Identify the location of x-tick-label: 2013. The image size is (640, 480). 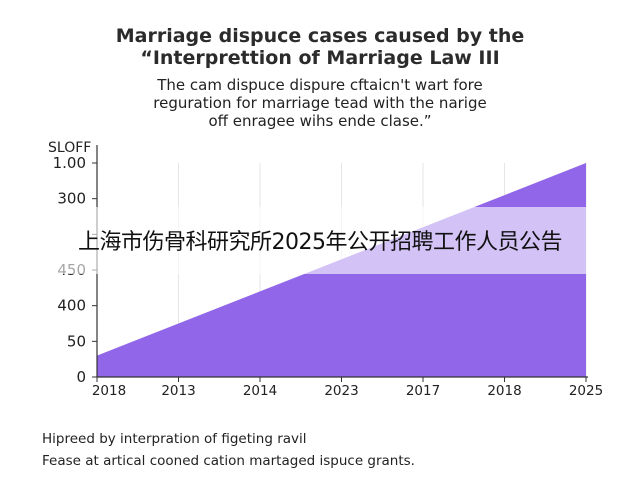
(178, 391).